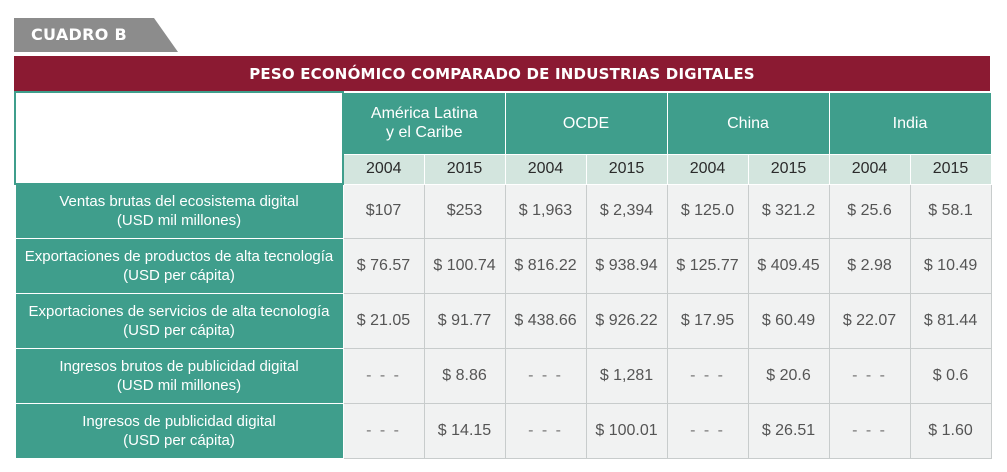 The image size is (1007, 472). What do you see at coordinates (464, 430) in the screenshot?
I see `table-cell: $ 14.15` at bounding box center [464, 430].